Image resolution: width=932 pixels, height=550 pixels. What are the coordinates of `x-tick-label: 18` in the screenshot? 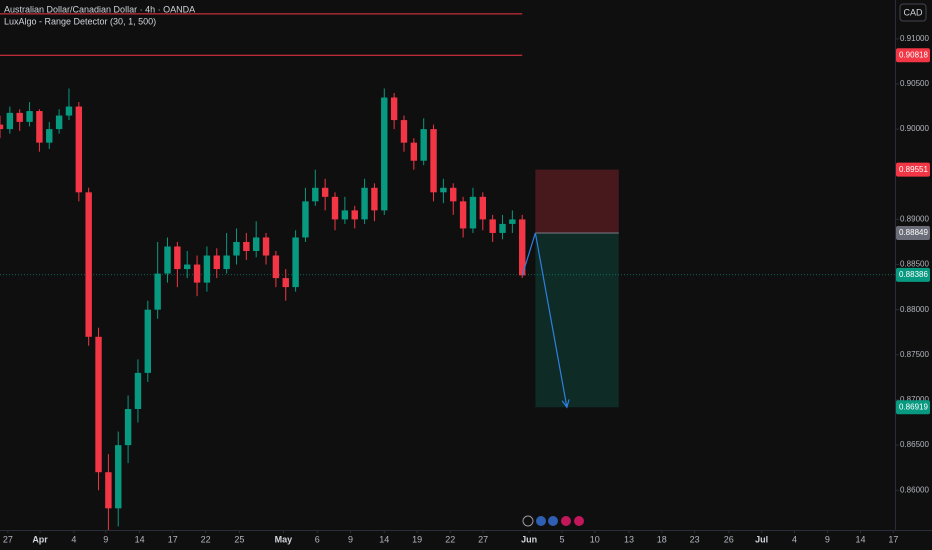 It's located at (662, 539).